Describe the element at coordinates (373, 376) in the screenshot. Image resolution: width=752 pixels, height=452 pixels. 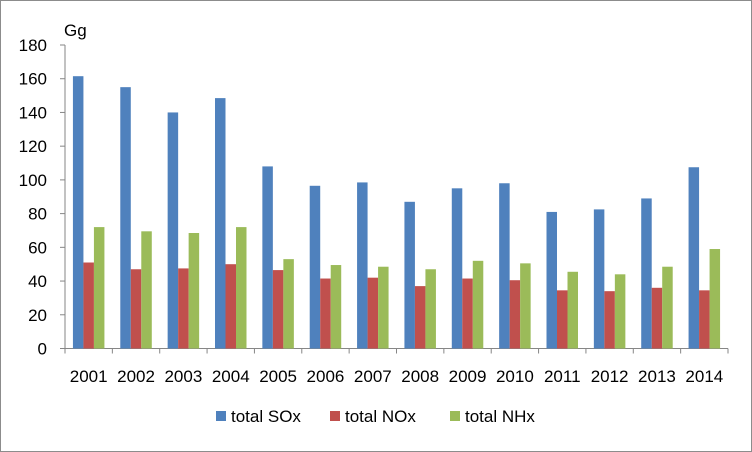
I see `x-category-label: 2007` at that location.